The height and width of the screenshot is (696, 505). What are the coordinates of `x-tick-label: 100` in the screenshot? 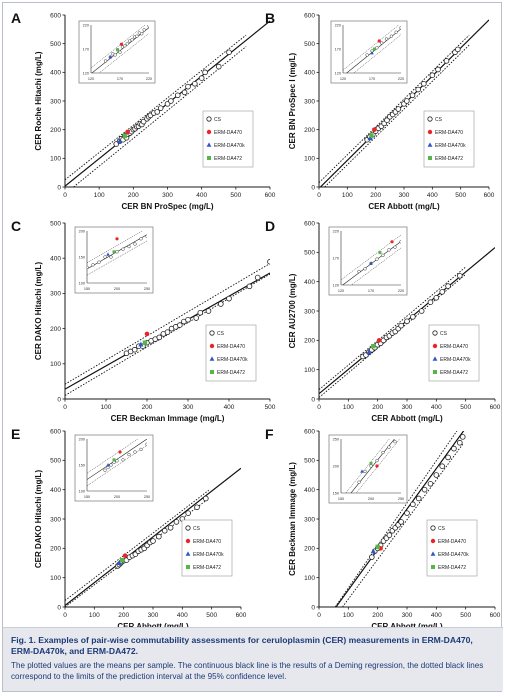 It's located at (348, 407).